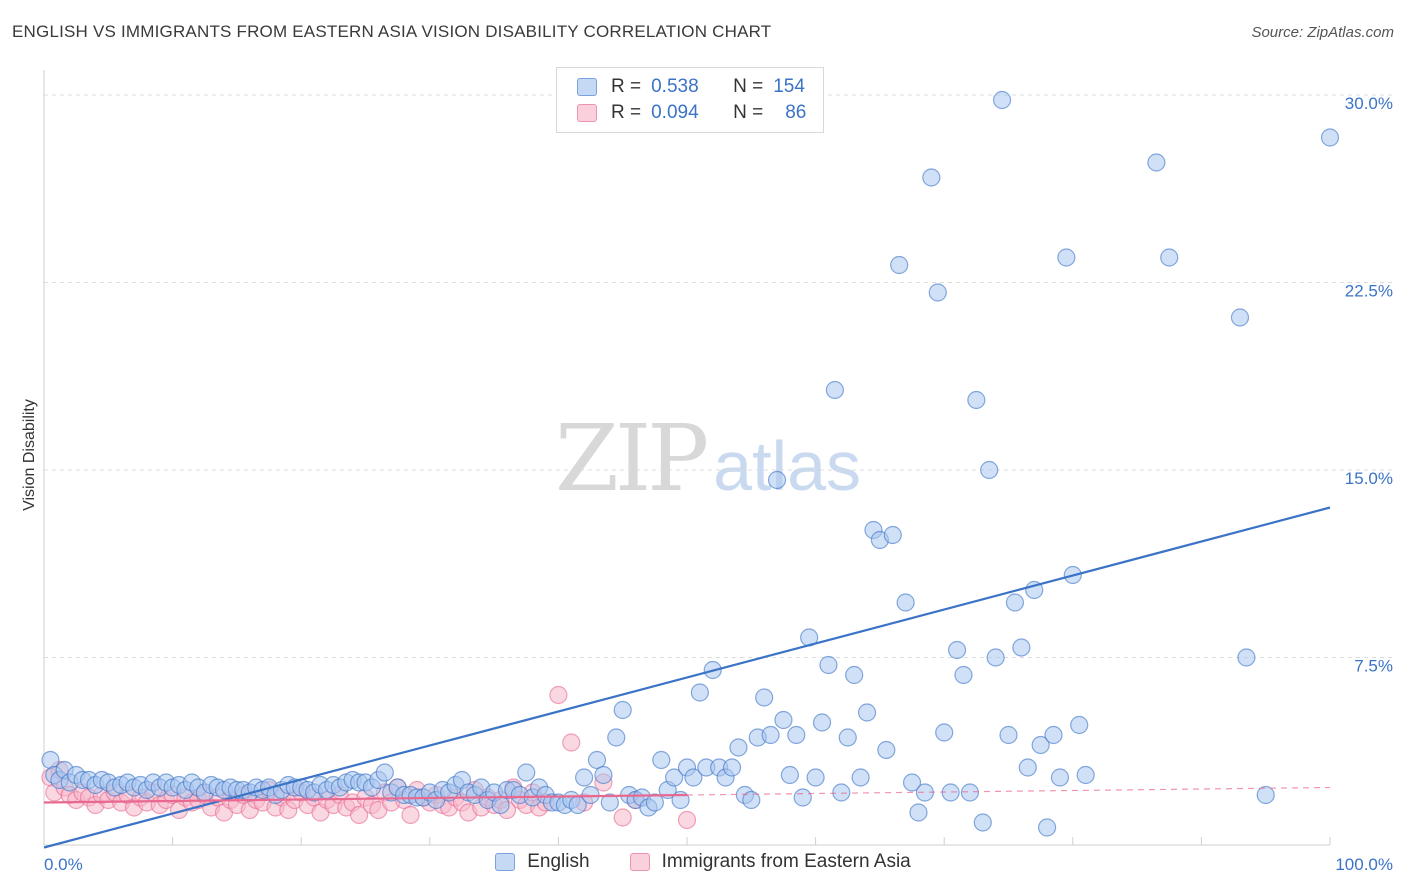  I want to click on legend-r-value: 0.094, so click(675, 112).